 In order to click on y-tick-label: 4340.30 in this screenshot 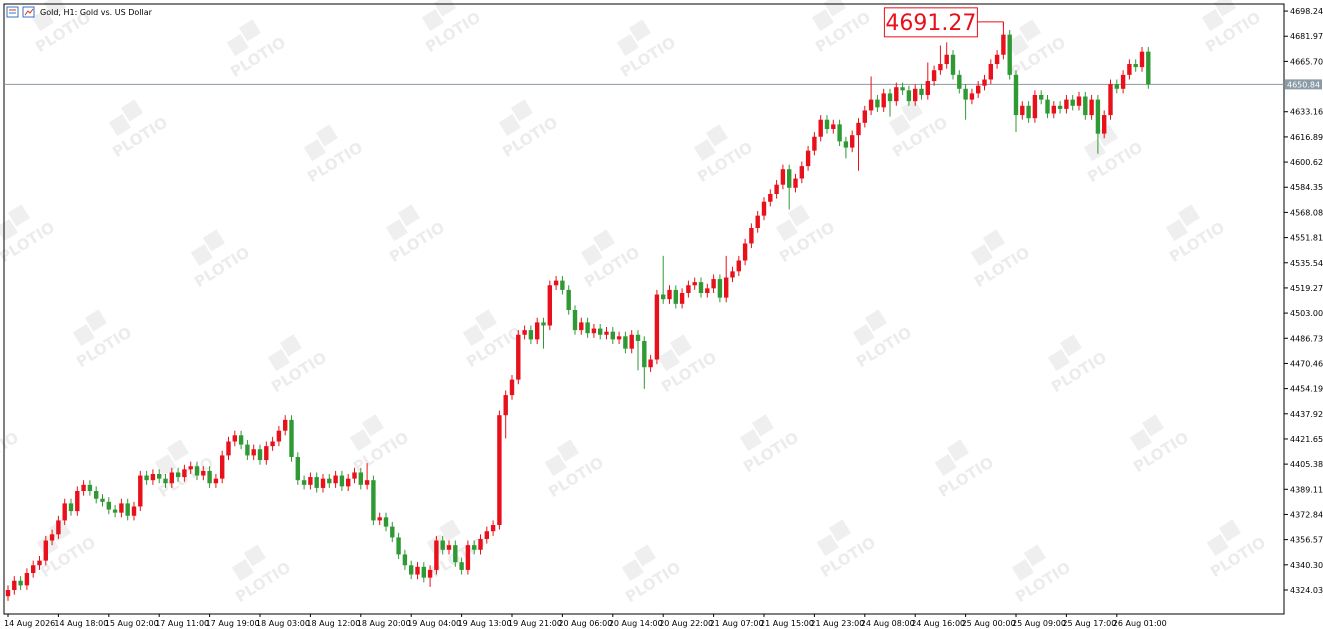, I will do `click(1306, 565)`.